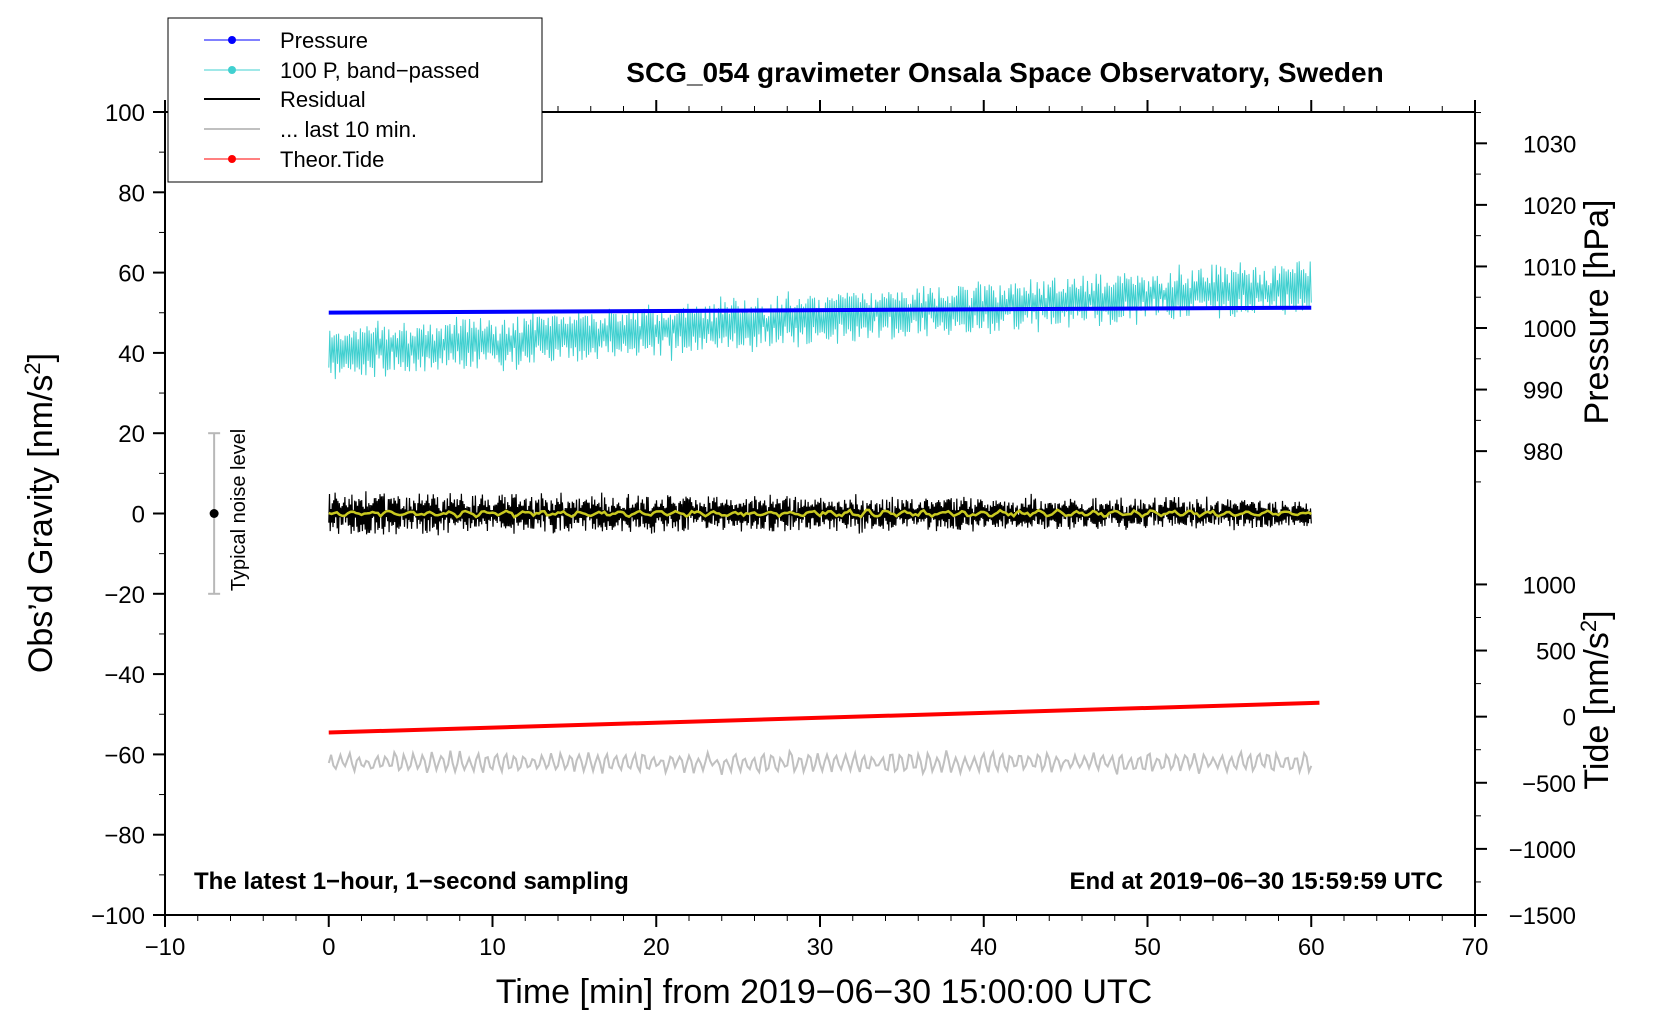  Describe the element at coordinates (131, 193) in the screenshot. I see `y-tick-label: 80` at that location.